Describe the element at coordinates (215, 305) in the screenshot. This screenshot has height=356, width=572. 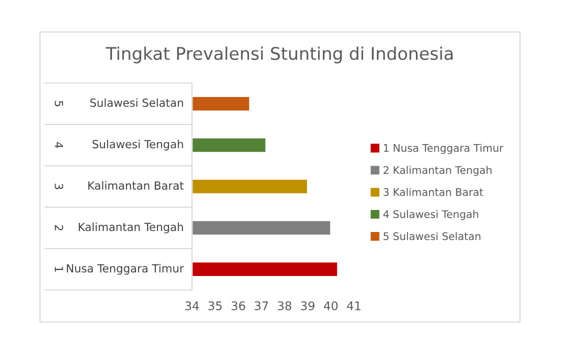
I see `x-tick-label: 35` at that location.